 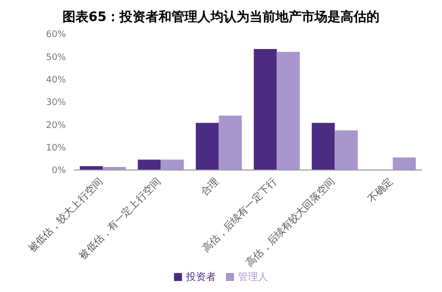 I want to click on y-tick-label: 0%, so click(x=59, y=171).